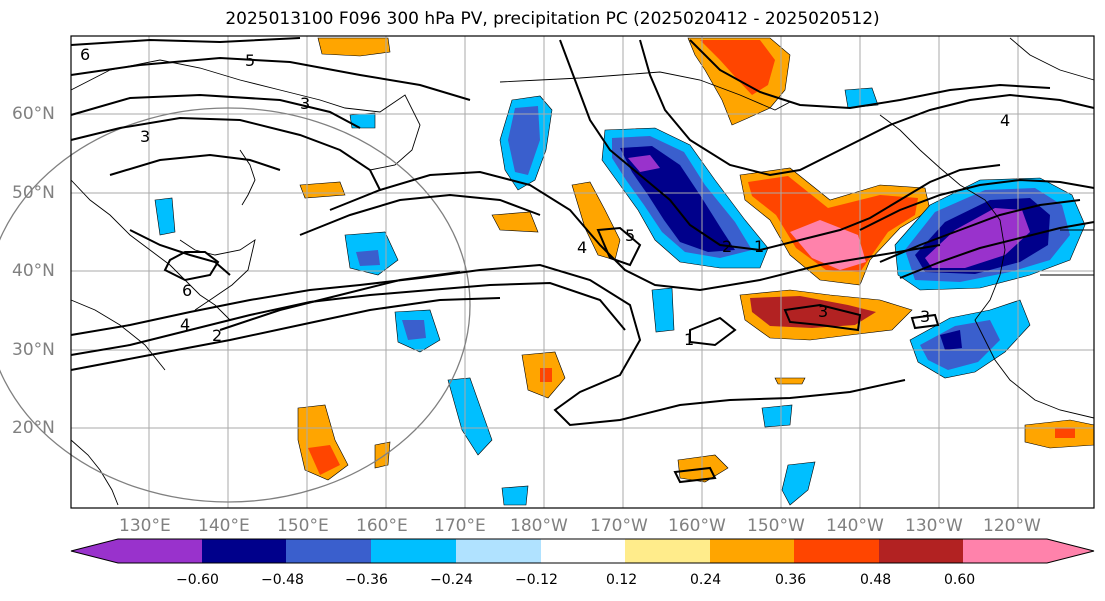  Describe the element at coordinates (382, 526) in the screenshot. I see `lon-label: 160°E` at that location.